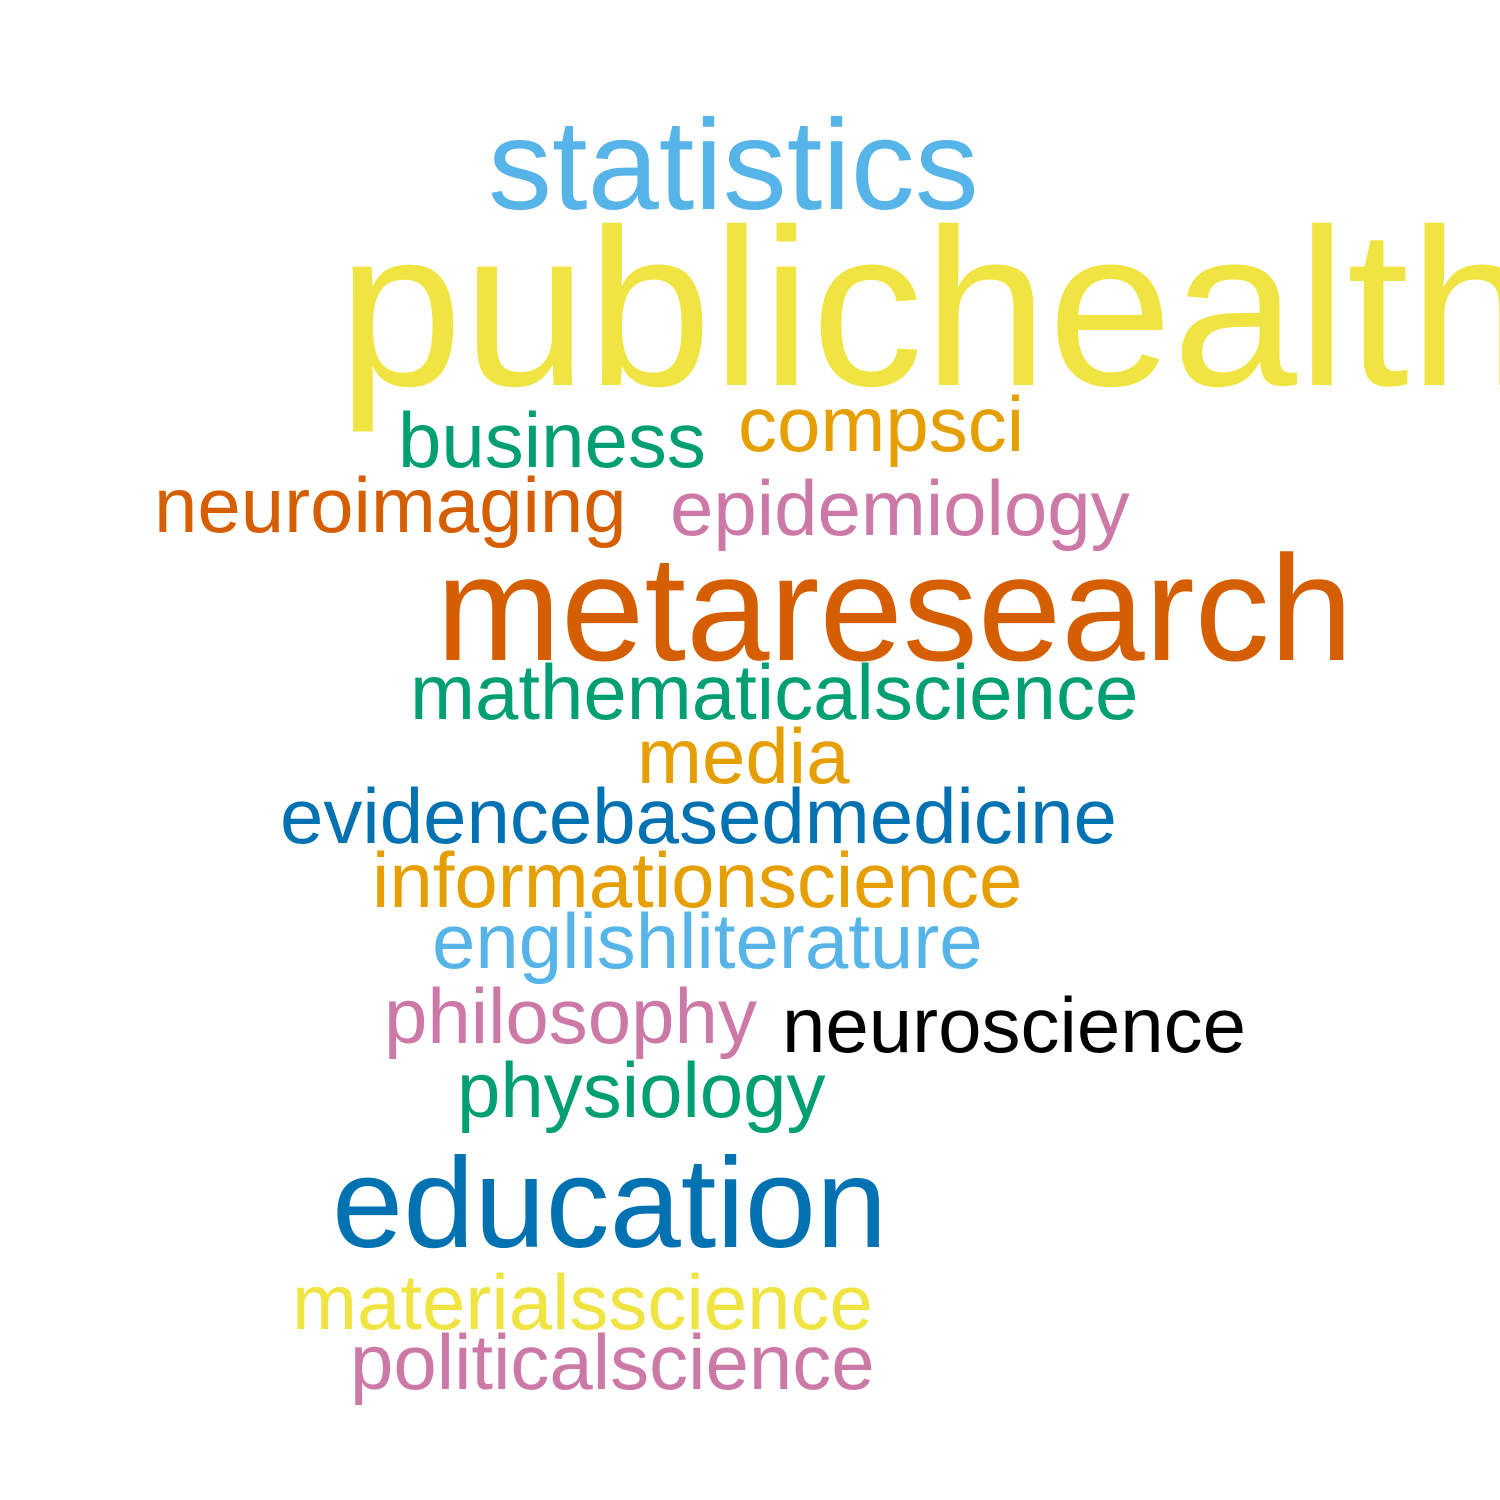 The width and height of the screenshot is (1500, 1500). What do you see at coordinates (774, 692) in the screenshot?
I see `word-mathematicalscience: mathematicalscience` at bounding box center [774, 692].